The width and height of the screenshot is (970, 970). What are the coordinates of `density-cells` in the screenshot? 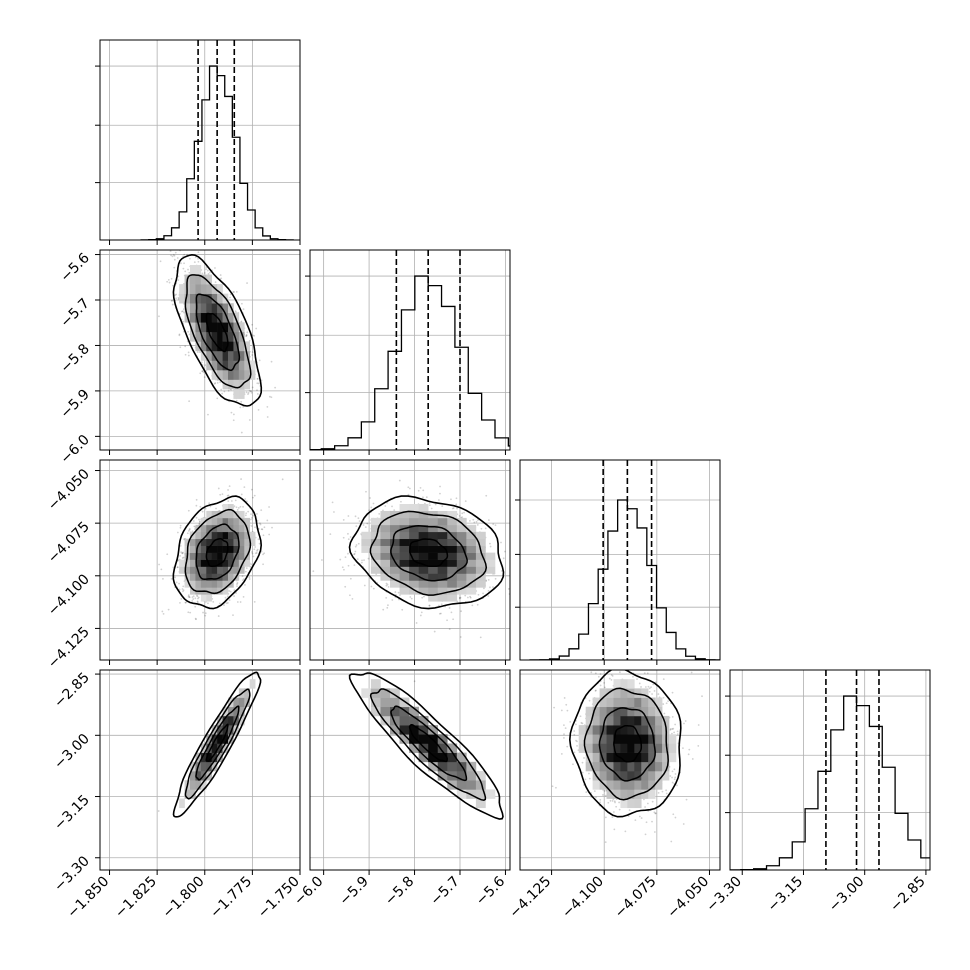 It's located at (428, 744).